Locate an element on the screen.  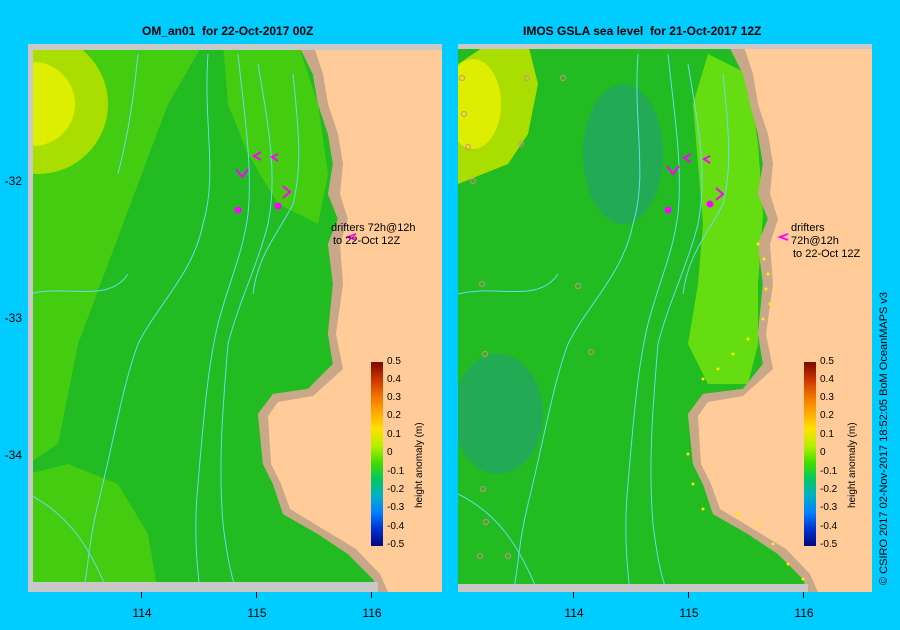
y-axis-label: -34 is located at coordinates (13, 455).